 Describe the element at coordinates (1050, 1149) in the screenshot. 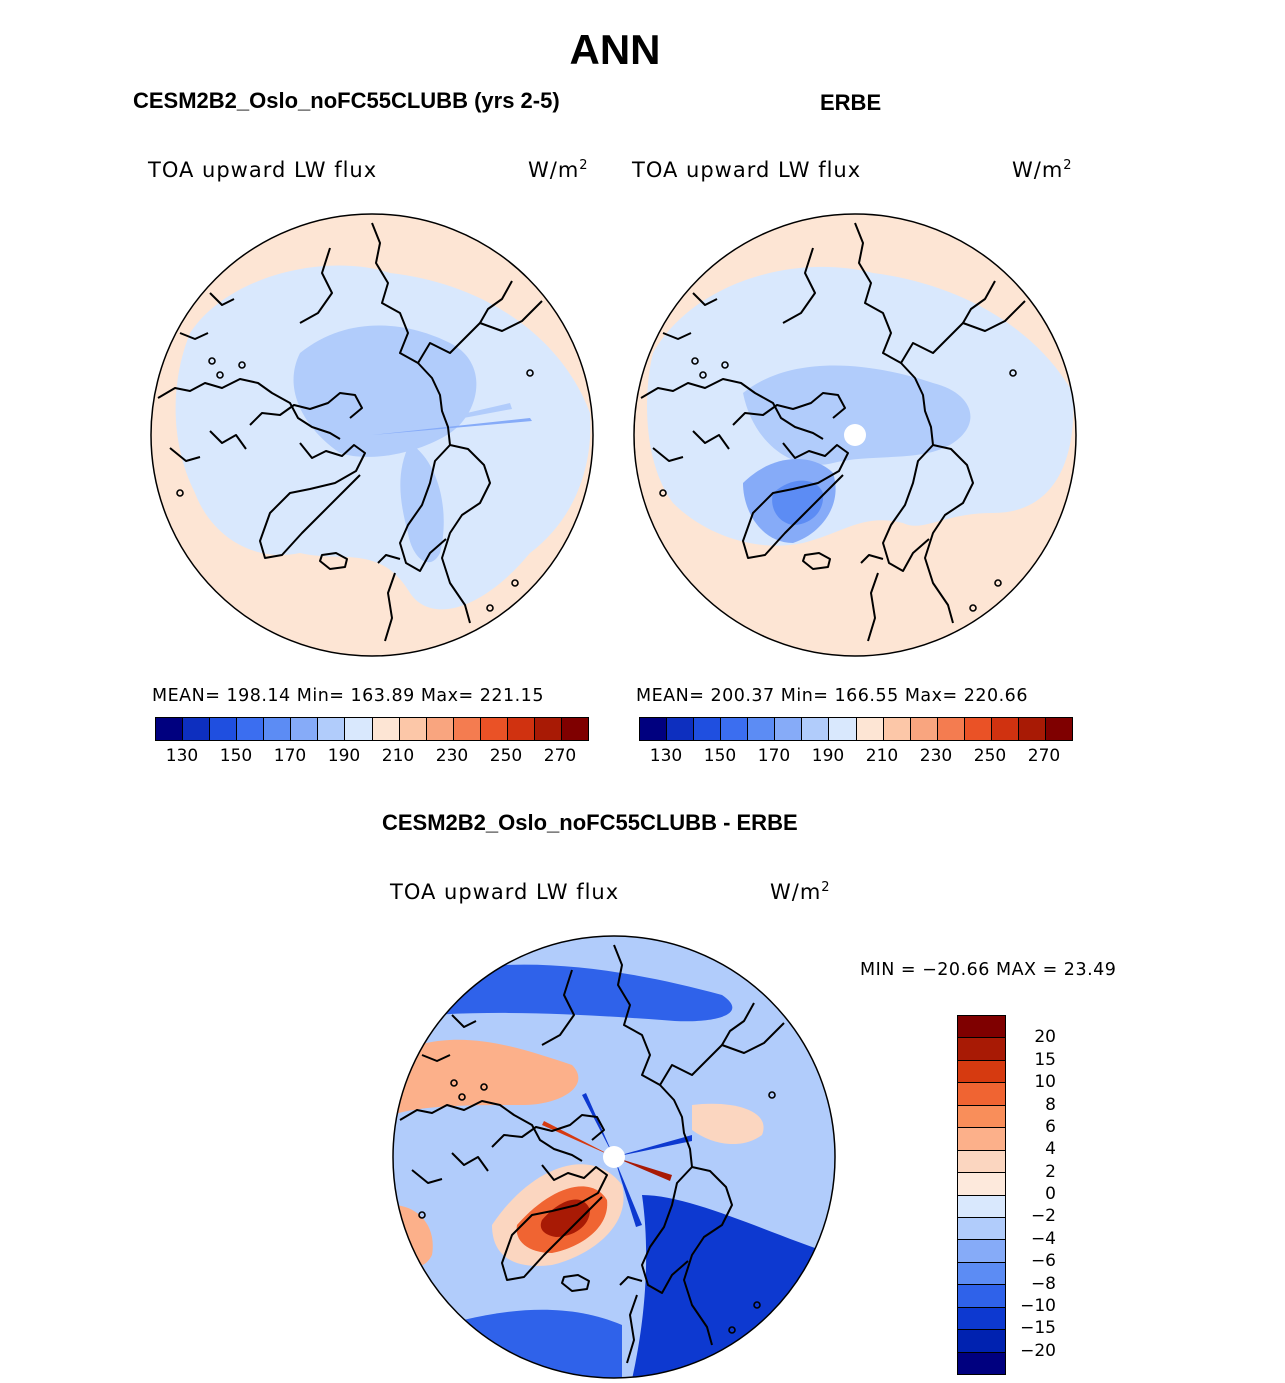

I see `colorbar-tick-label: 4` at that location.